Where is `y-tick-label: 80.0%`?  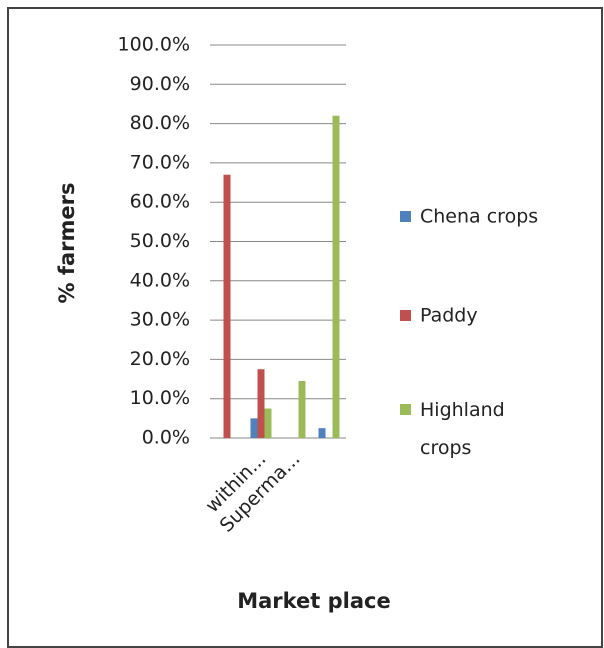 y-tick-label: 80.0% is located at coordinates (160, 123).